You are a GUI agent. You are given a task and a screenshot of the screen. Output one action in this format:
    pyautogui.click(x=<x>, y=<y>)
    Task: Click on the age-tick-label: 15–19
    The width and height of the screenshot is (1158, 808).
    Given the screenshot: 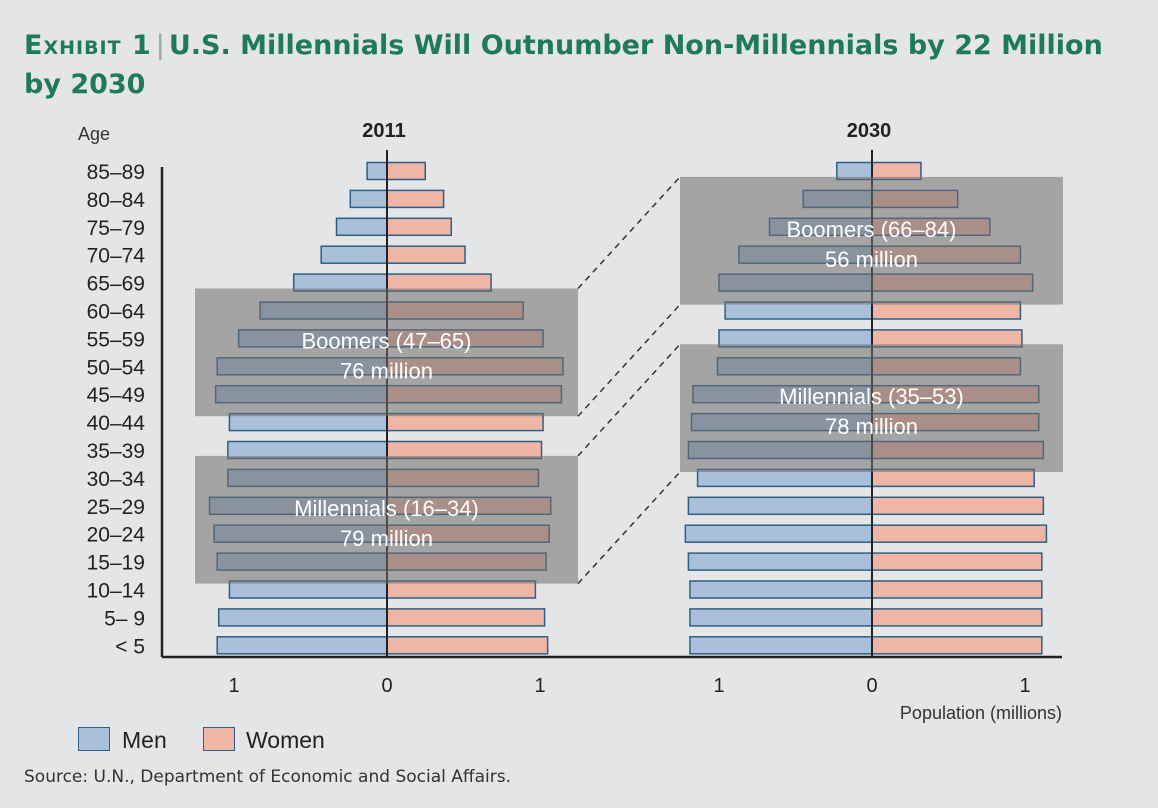 What is the action you would take?
    pyautogui.click(x=116, y=563)
    